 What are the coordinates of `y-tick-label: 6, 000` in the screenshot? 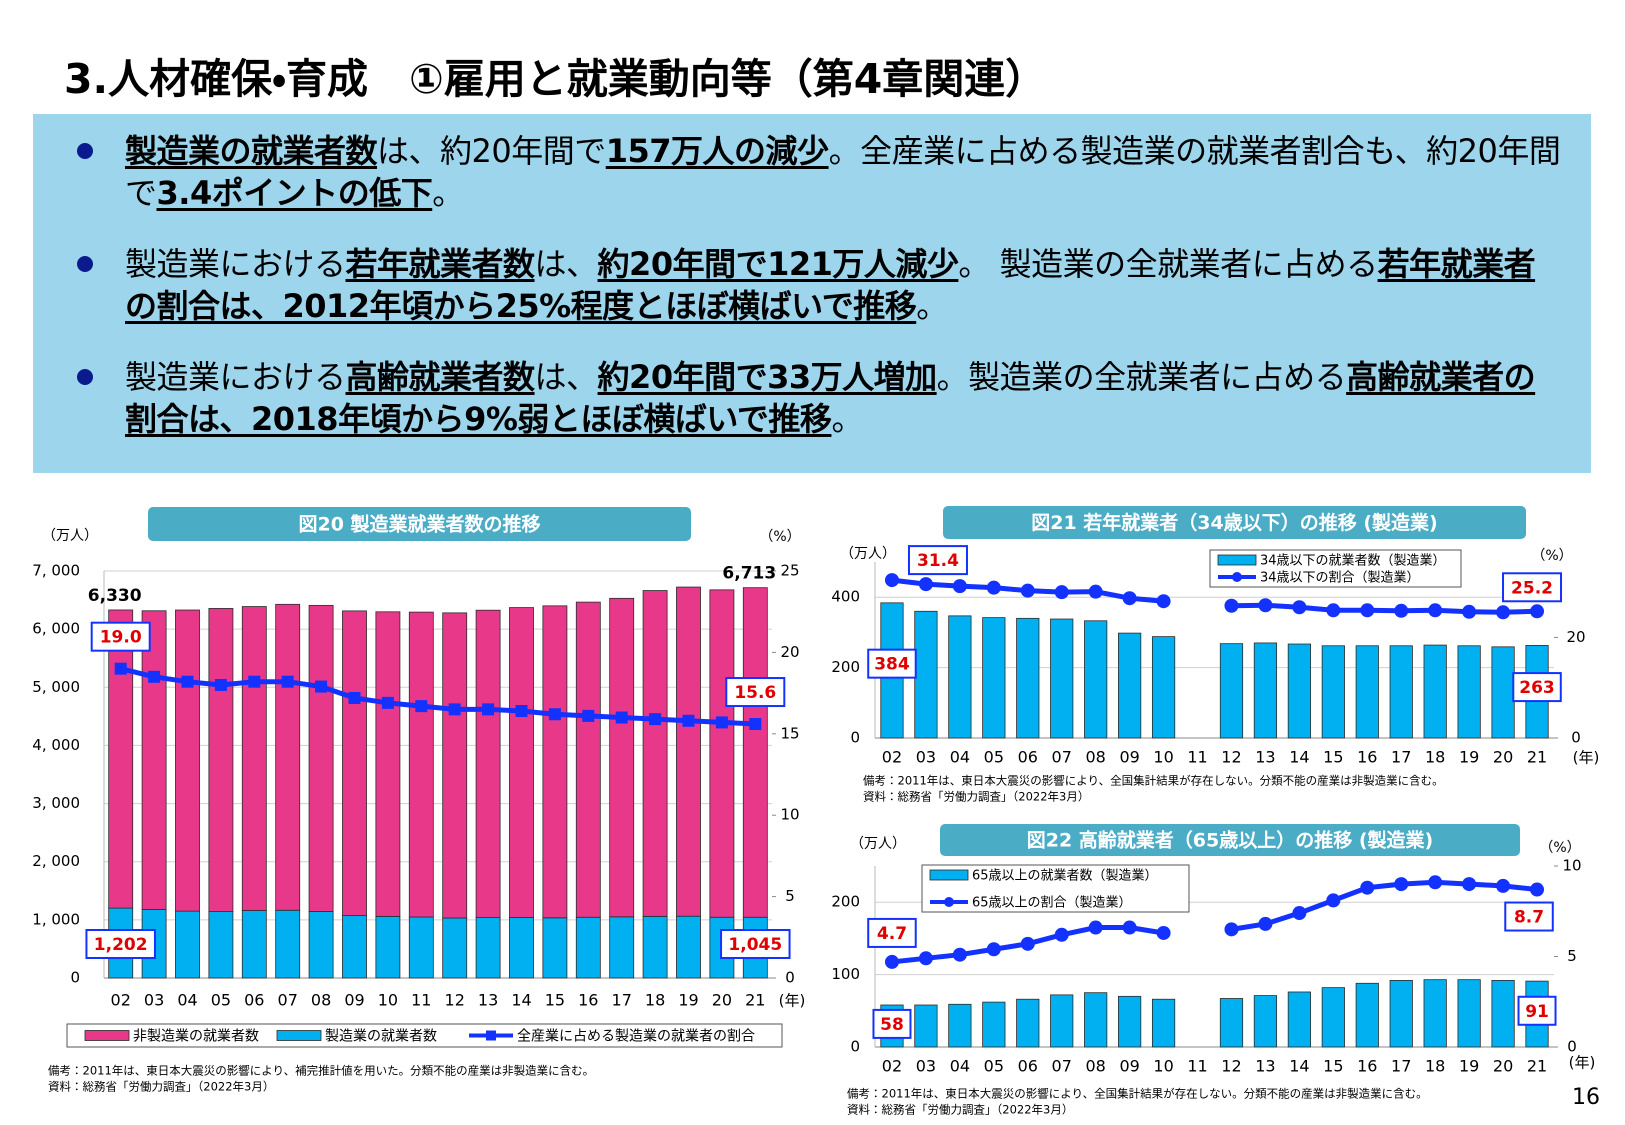 It's located at (56, 629).